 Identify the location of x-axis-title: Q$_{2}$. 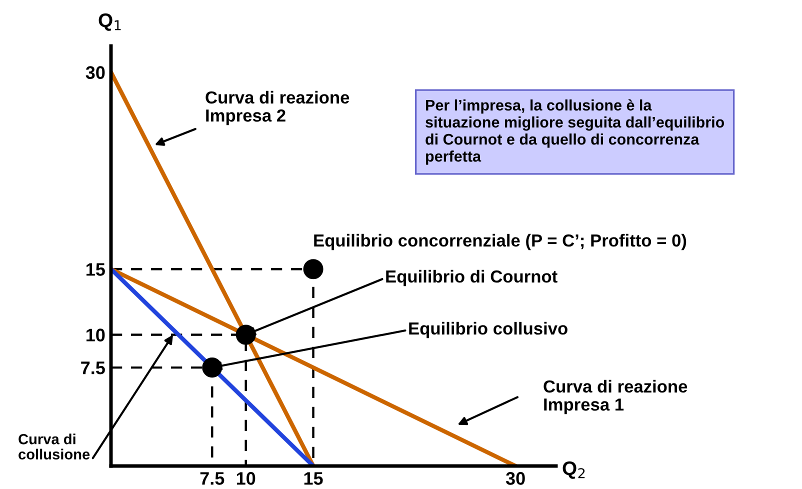
(573, 470).